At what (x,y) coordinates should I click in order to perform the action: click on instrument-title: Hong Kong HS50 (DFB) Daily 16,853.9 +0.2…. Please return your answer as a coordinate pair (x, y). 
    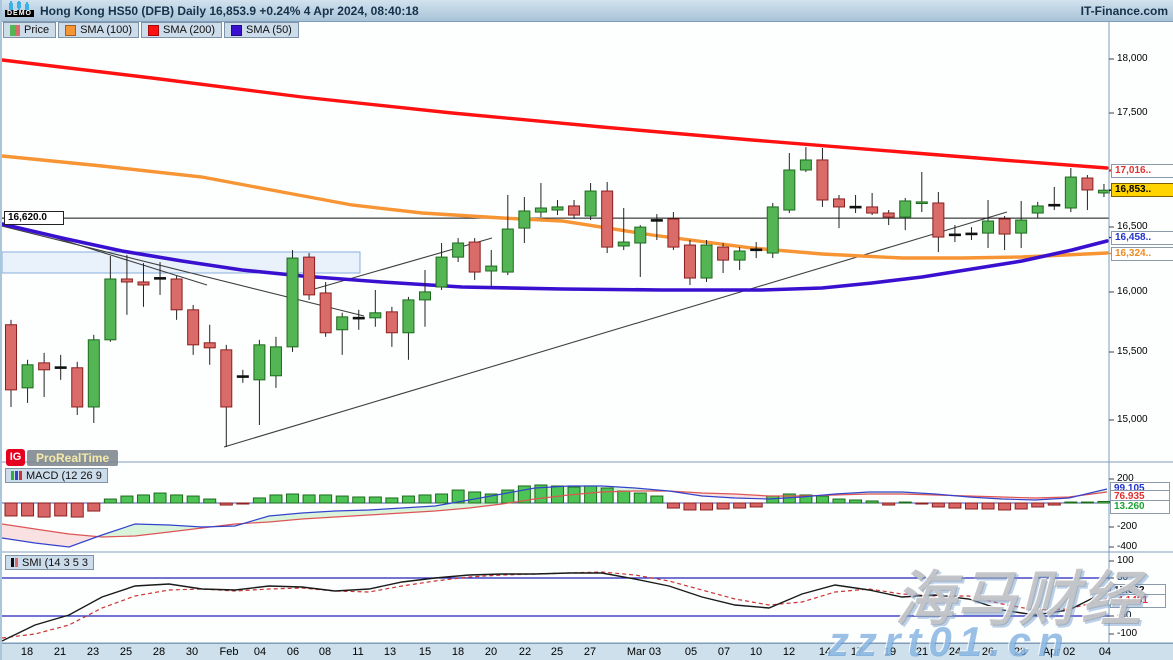
    Looking at the image, I should click on (229, 10).